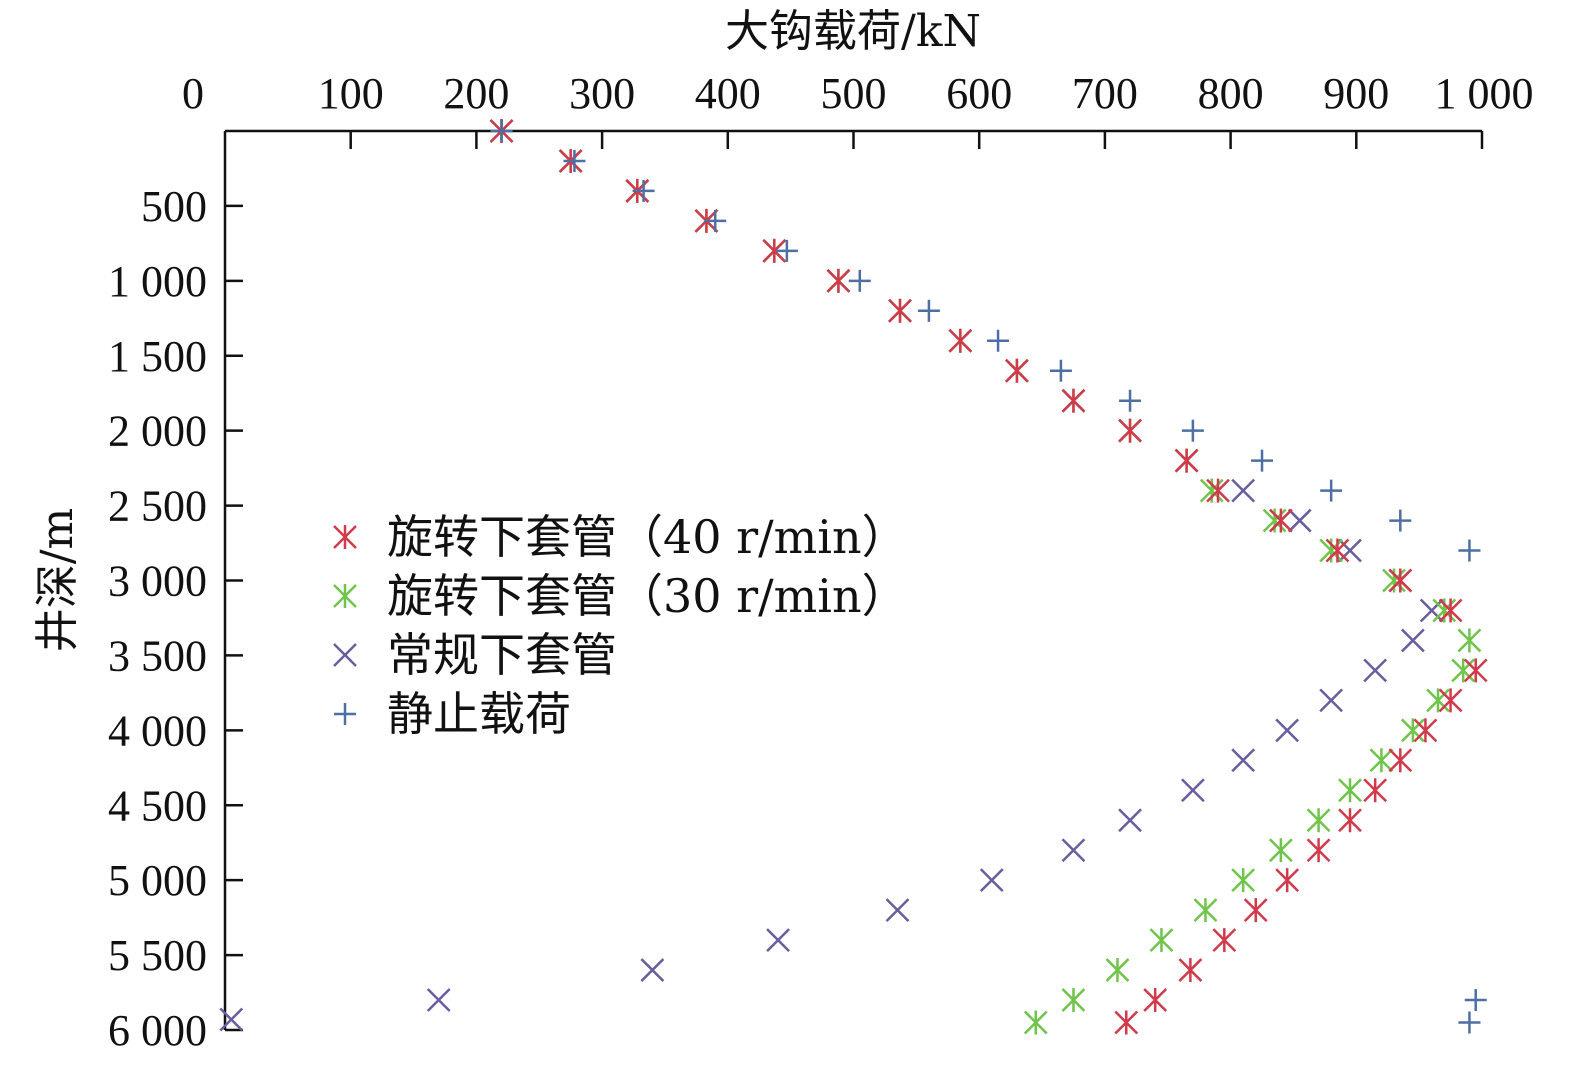 Image resolution: width=1575 pixels, height=1083 pixels. Describe the element at coordinates (57, 580) in the screenshot. I see `y-axis-title: 井深/m` at that location.